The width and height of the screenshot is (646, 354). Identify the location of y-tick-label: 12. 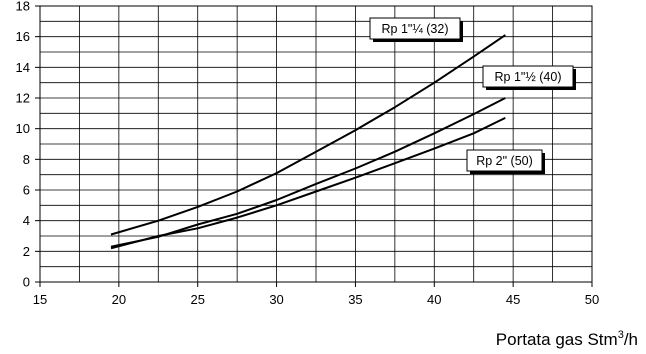
(23, 98).